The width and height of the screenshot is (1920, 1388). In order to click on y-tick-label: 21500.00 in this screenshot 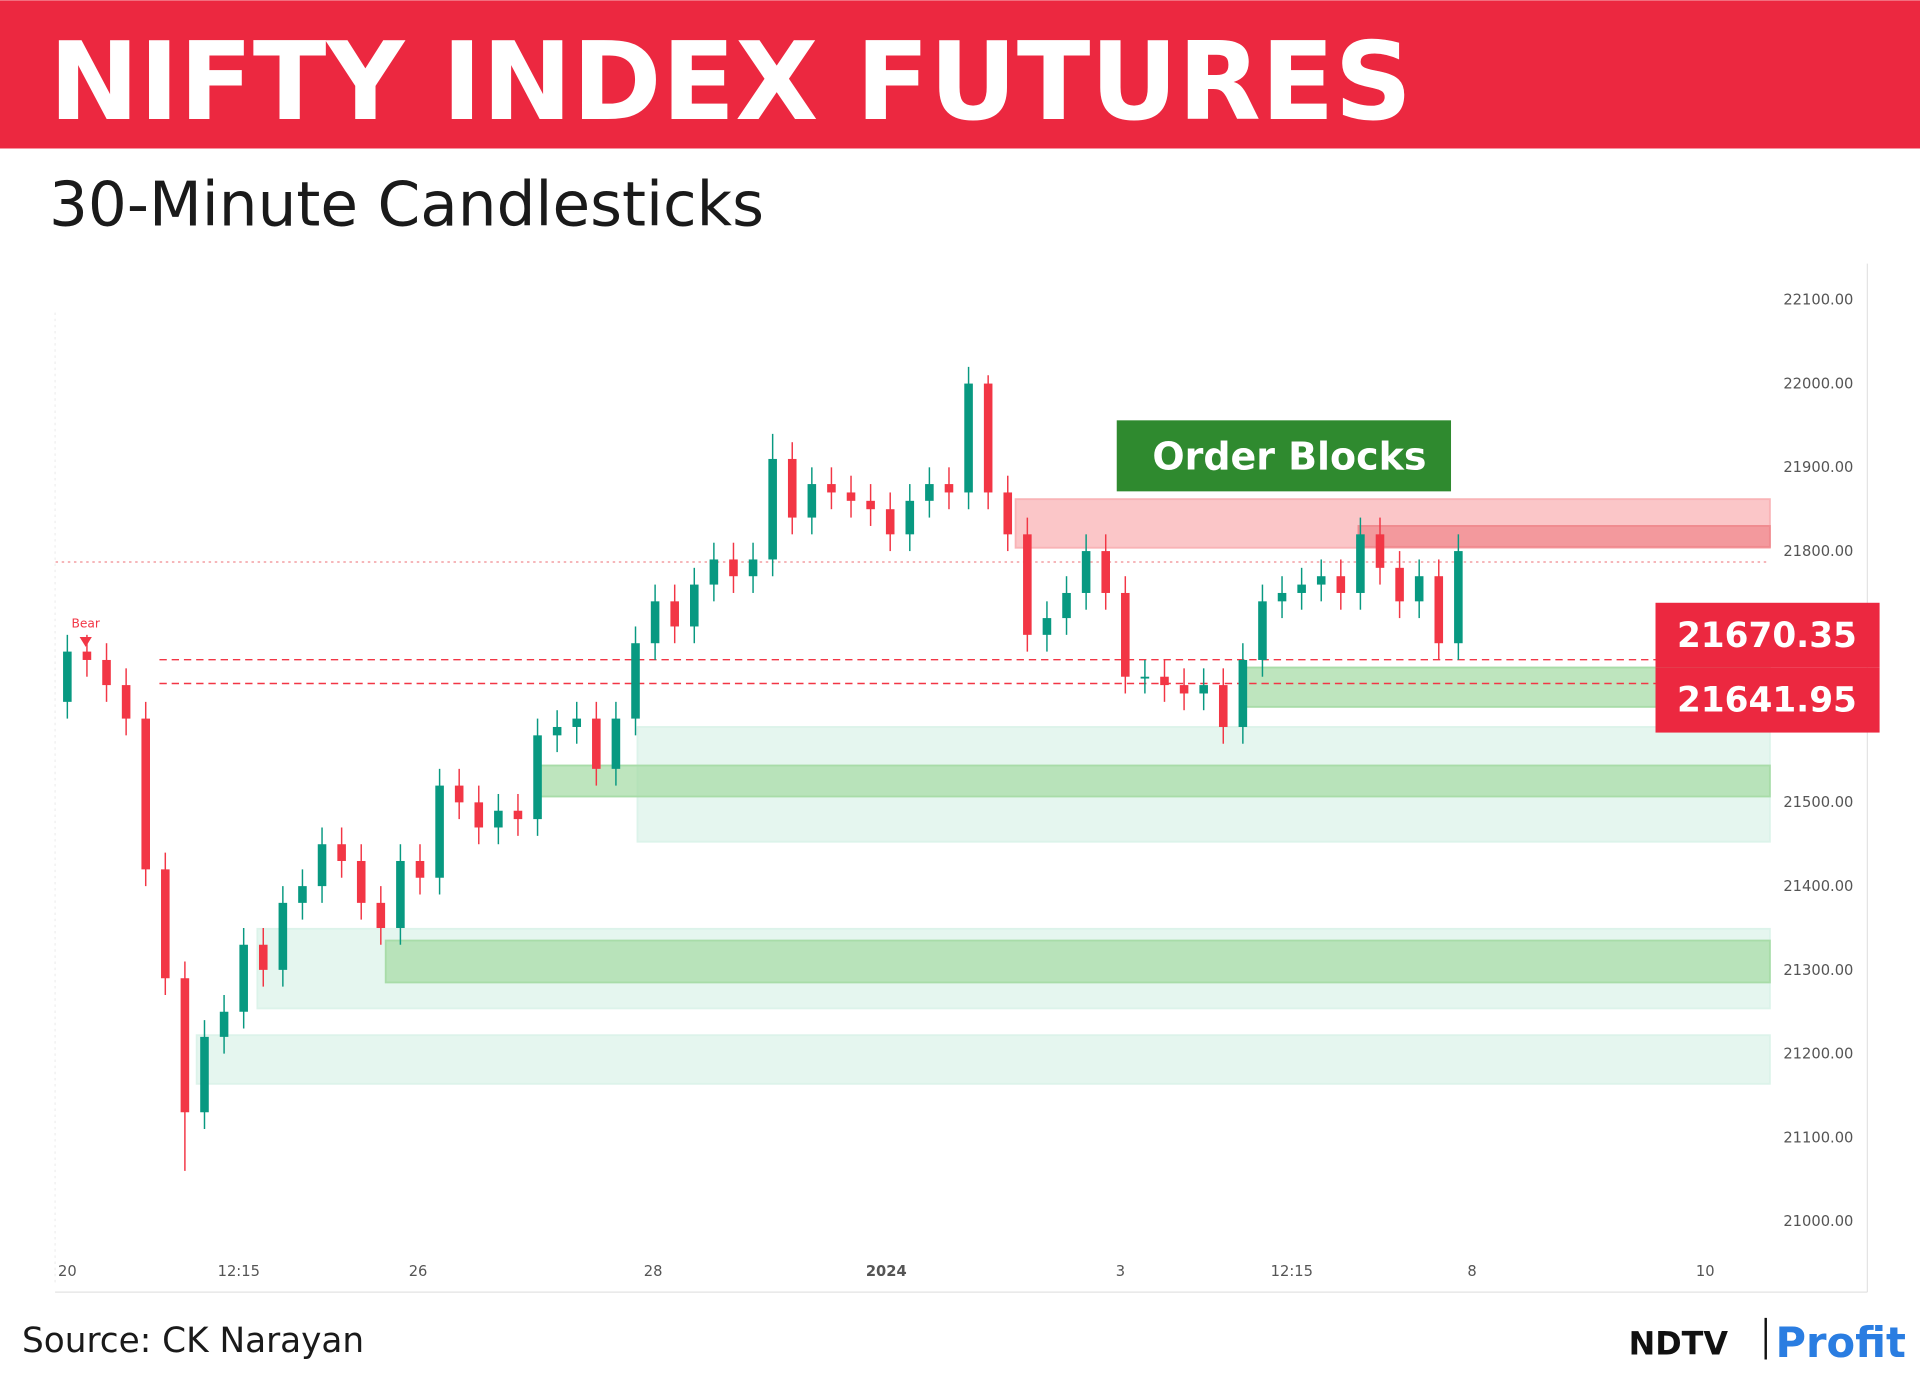, I will do `click(1818, 802)`.